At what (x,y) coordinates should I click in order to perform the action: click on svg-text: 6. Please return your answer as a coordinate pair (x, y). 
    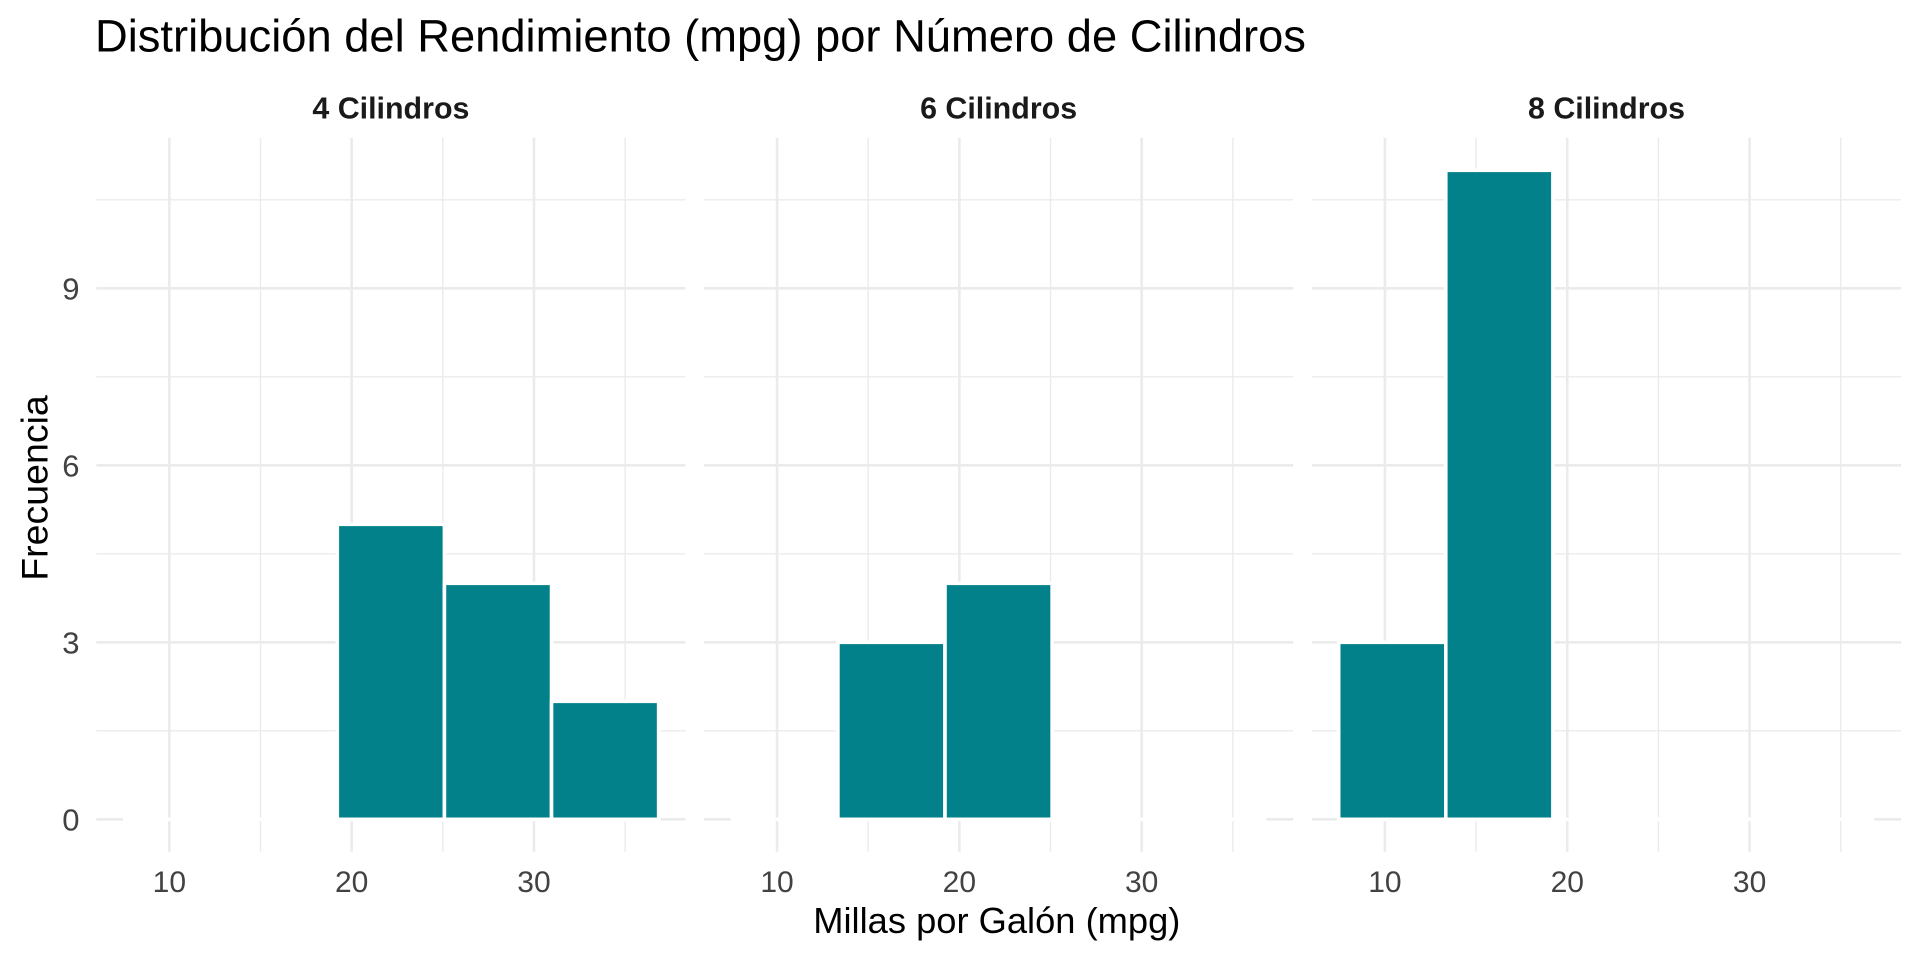
    Looking at the image, I should click on (70, 465).